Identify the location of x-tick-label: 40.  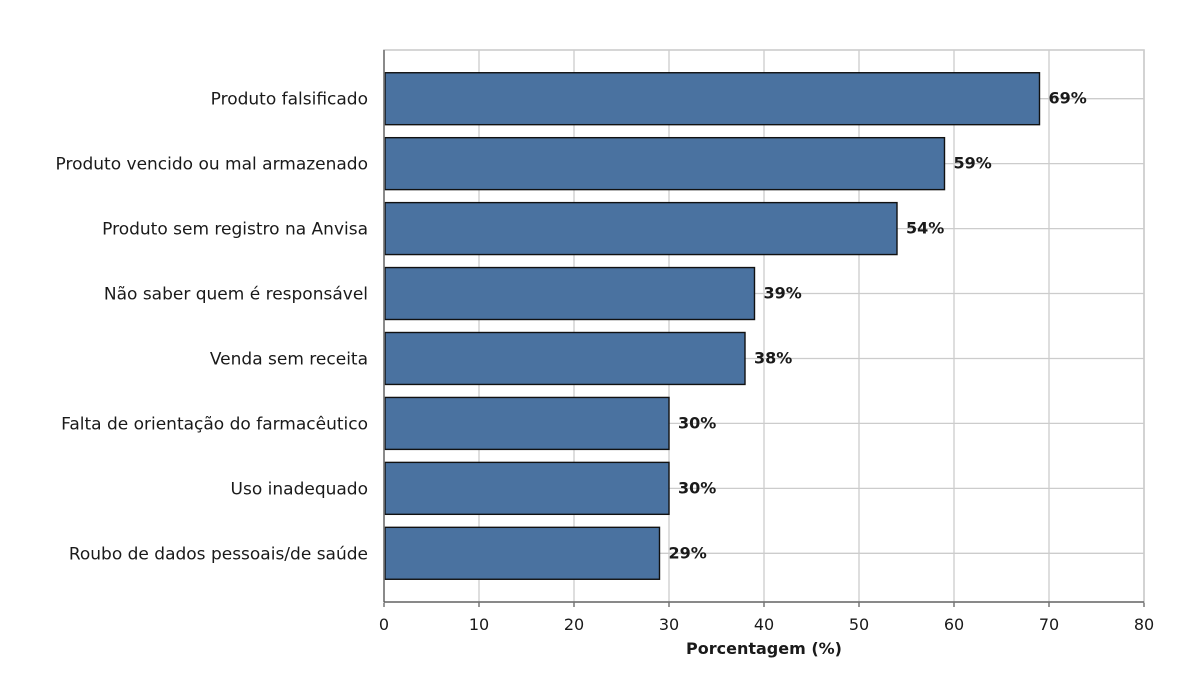
(764, 624).